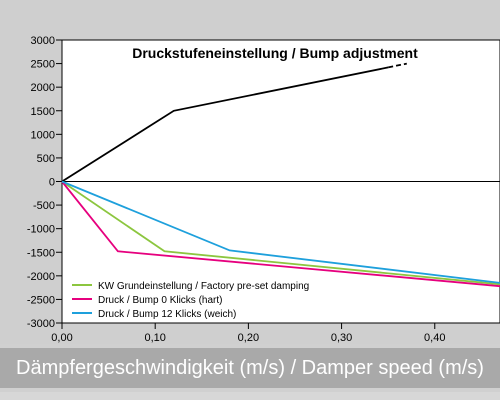 Image resolution: width=500 pixels, height=400 pixels. What do you see at coordinates (250, 396) in the screenshot?
I see `bottom-strip` at bounding box center [250, 396].